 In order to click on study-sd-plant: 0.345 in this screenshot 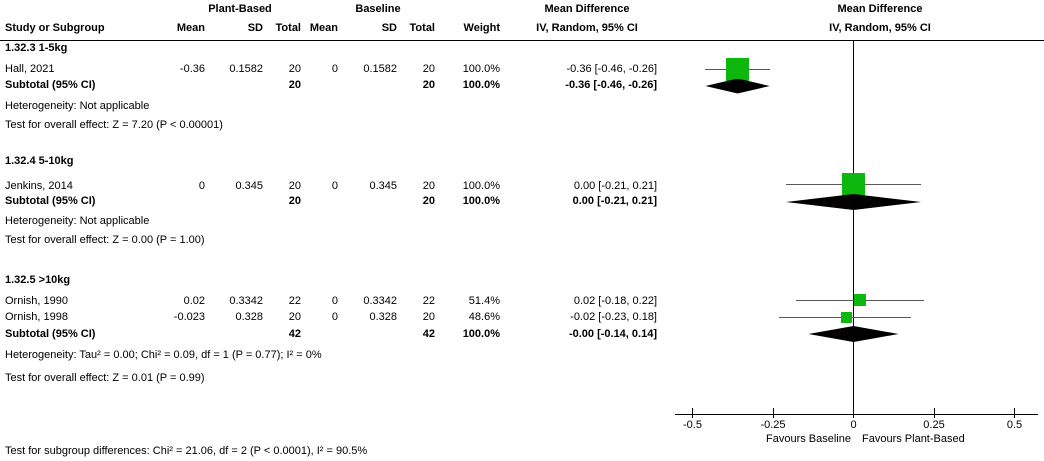, I will do `click(249, 186)`.